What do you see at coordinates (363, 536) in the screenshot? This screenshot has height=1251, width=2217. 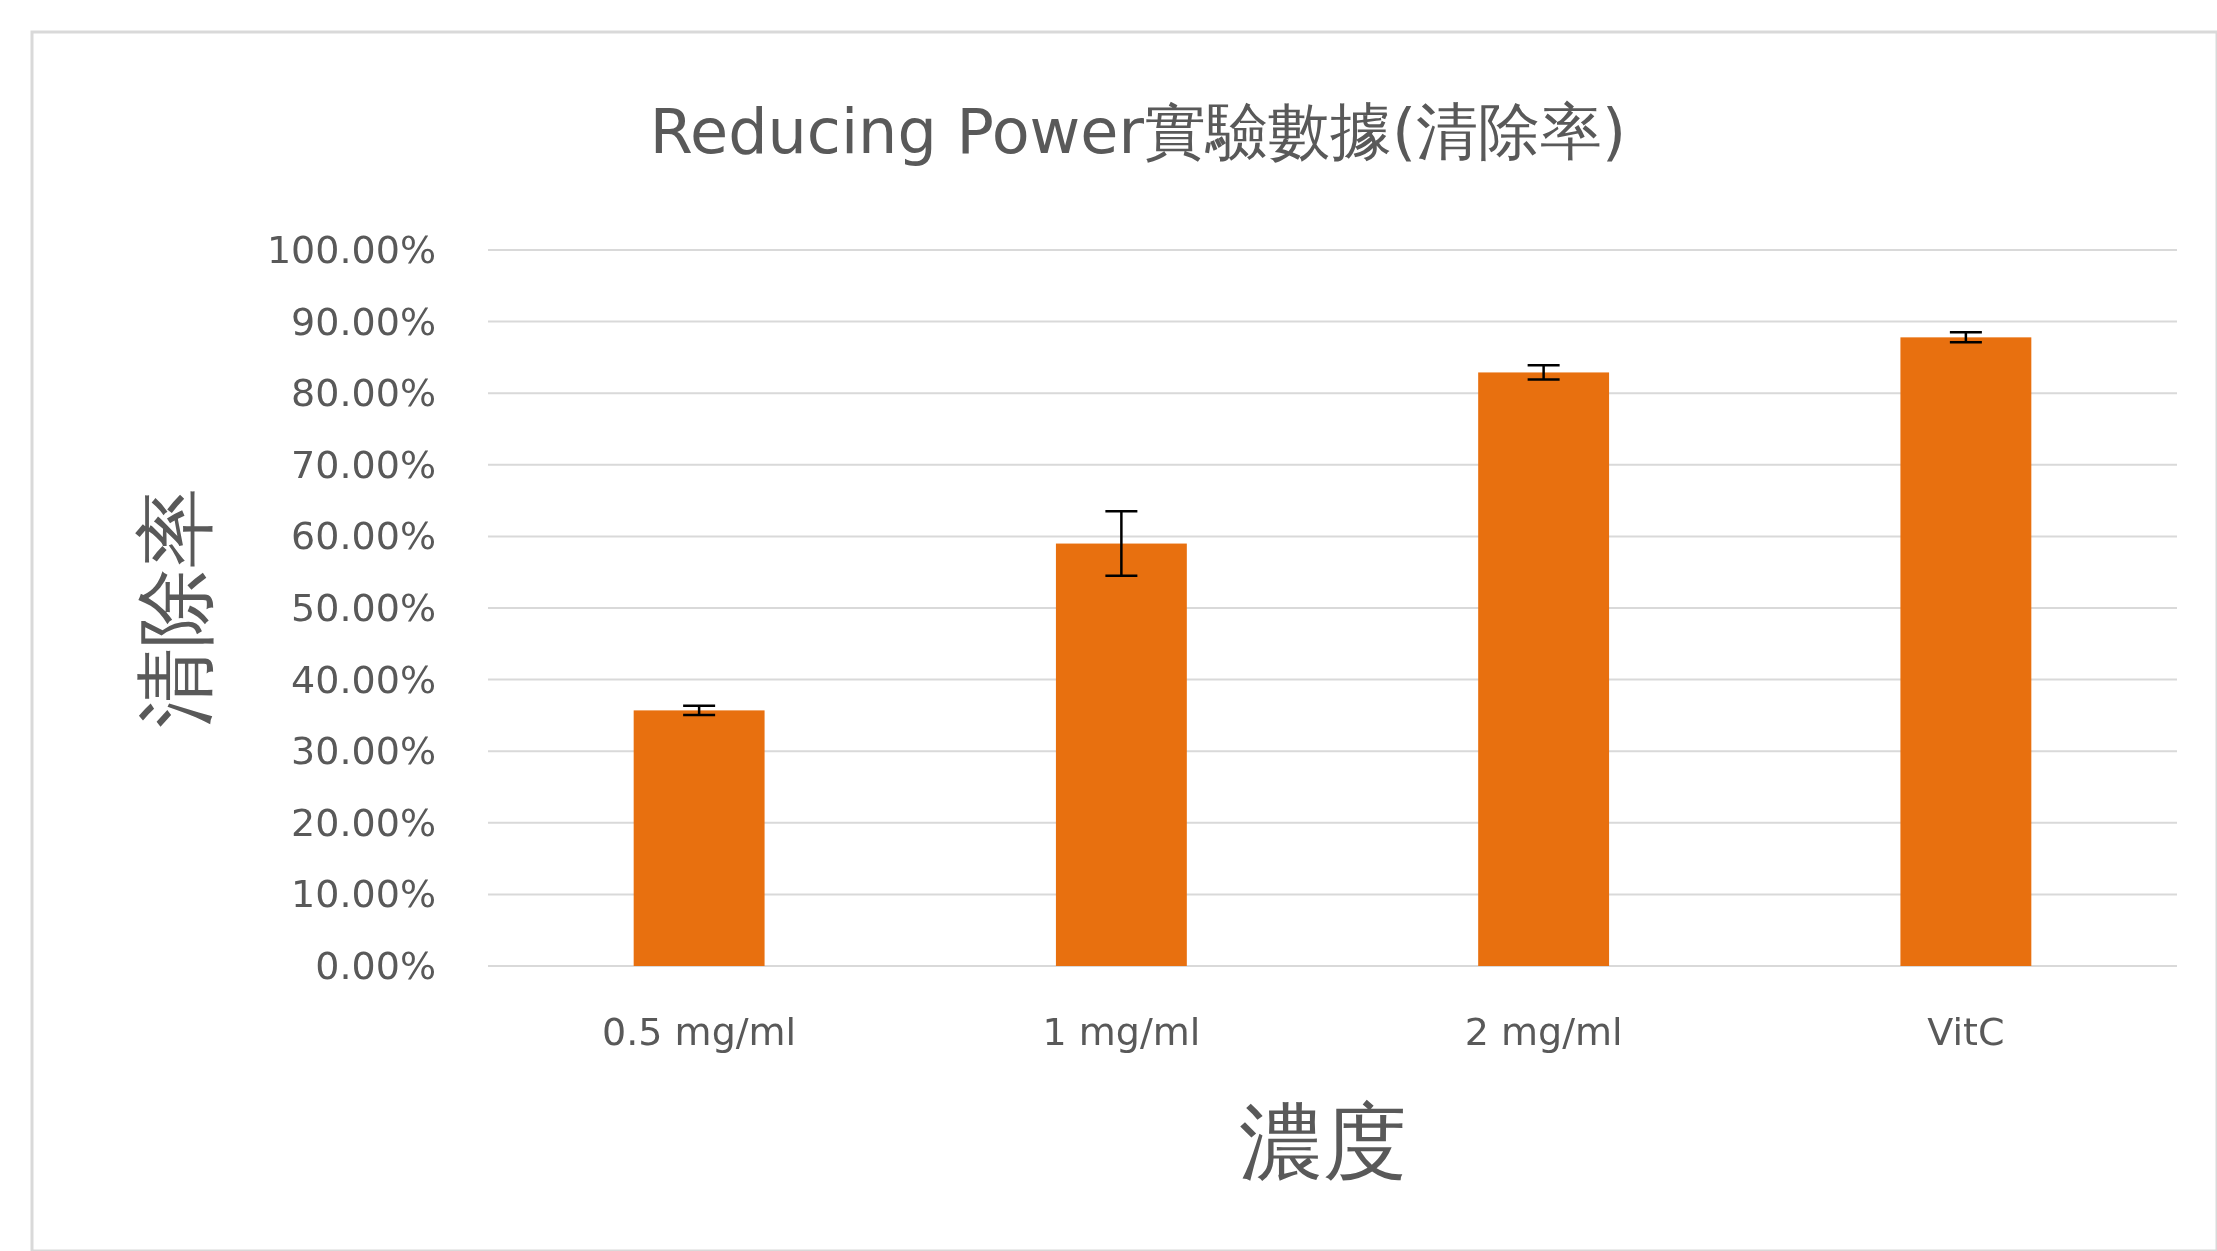 I see `y-tick-label: 60.00%` at bounding box center [363, 536].